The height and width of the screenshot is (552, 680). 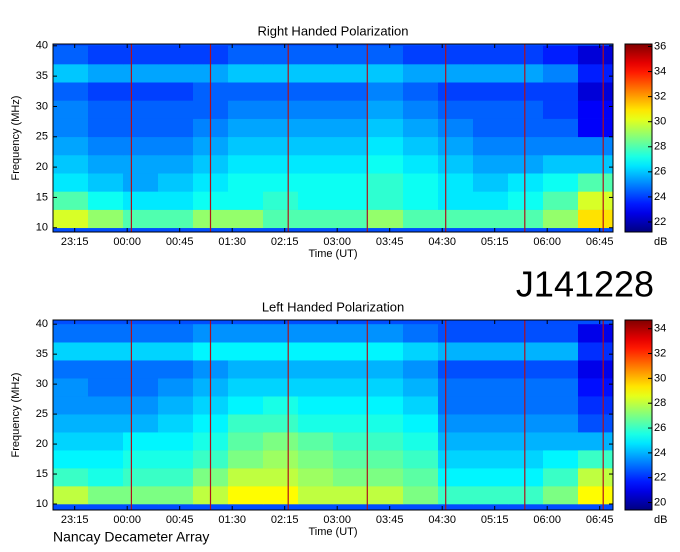 What do you see at coordinates (390, 242) in the screenshot?
I see `x-tick-label: 03:45` at bounding box center [390, 242].